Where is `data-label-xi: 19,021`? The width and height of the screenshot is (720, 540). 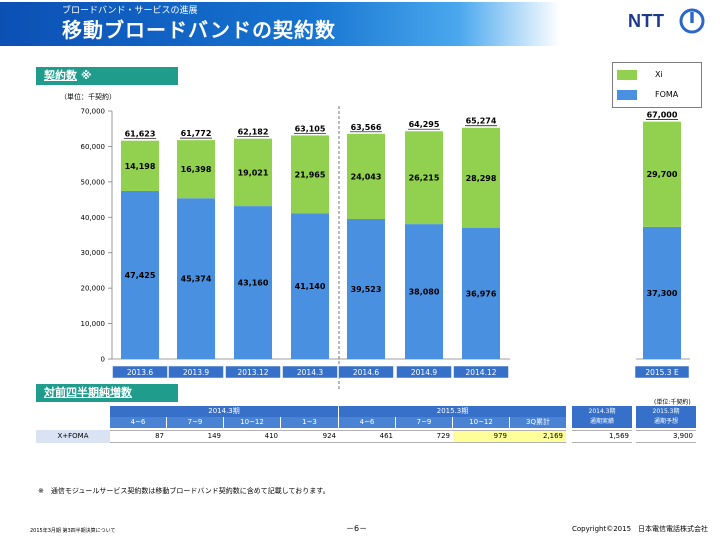
data-label-xi: 19,021 is located at coordinates (253, 172).